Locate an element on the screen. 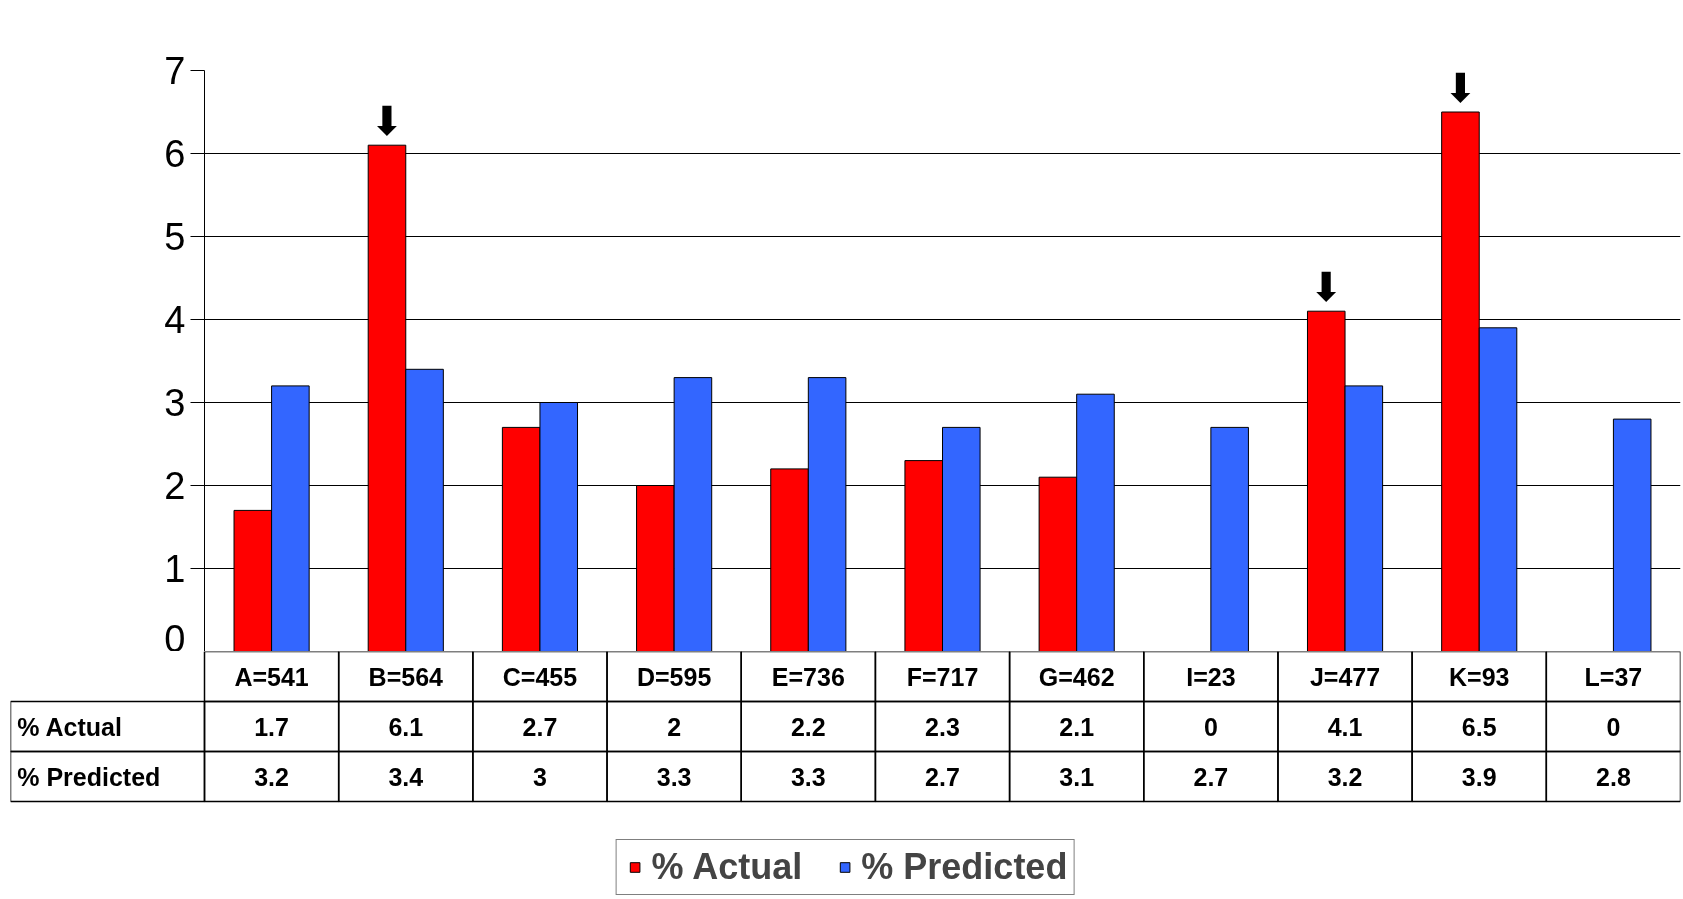  data-label: 3.9 is located at coordinates (1479, 776).